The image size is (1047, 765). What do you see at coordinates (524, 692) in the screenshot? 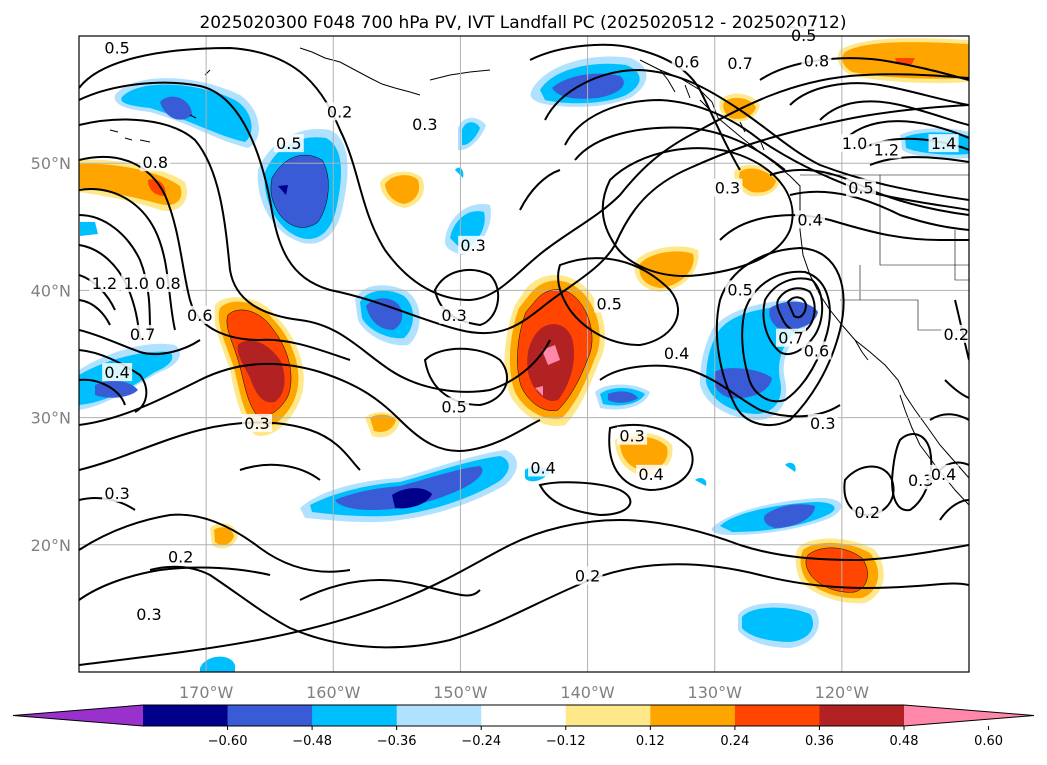
I see `longitude-labels: 170°W 160°W 150°W 140°W 130°W 120°W` at bounding box center [524, 692].